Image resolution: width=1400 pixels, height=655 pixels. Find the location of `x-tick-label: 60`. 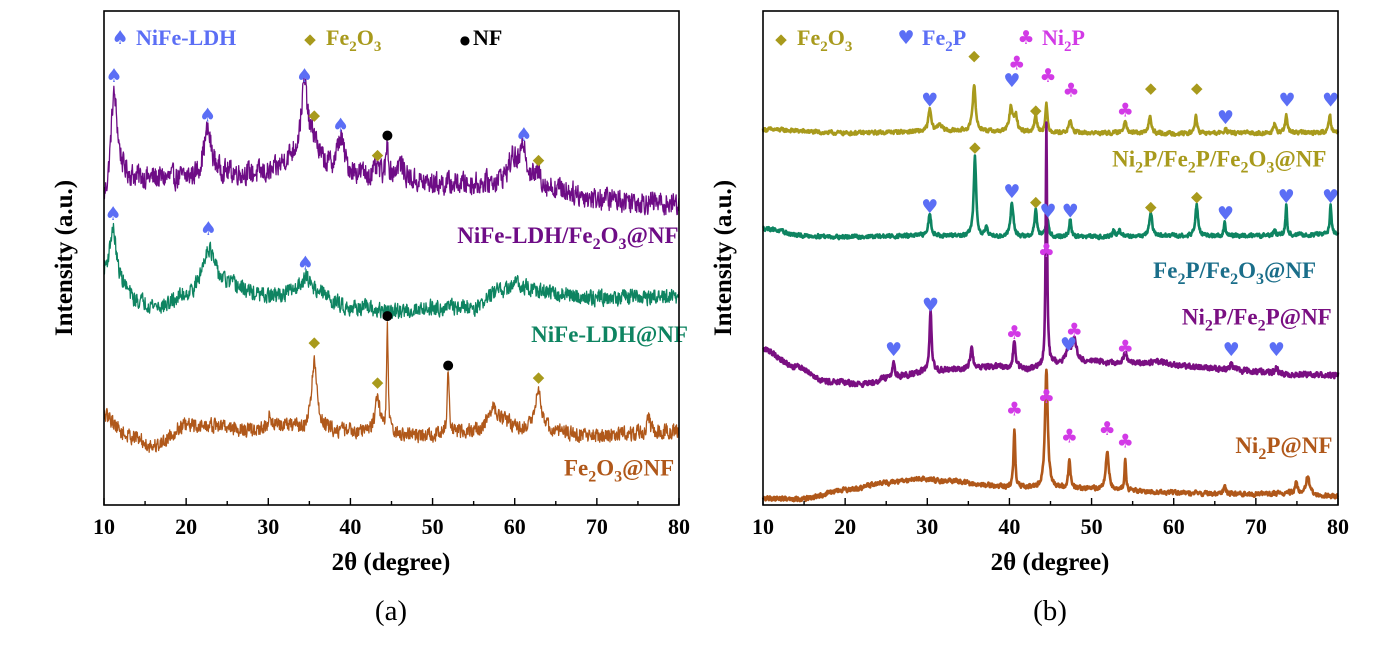

x-tick-label: 60 is located at coordinates (515, 526).